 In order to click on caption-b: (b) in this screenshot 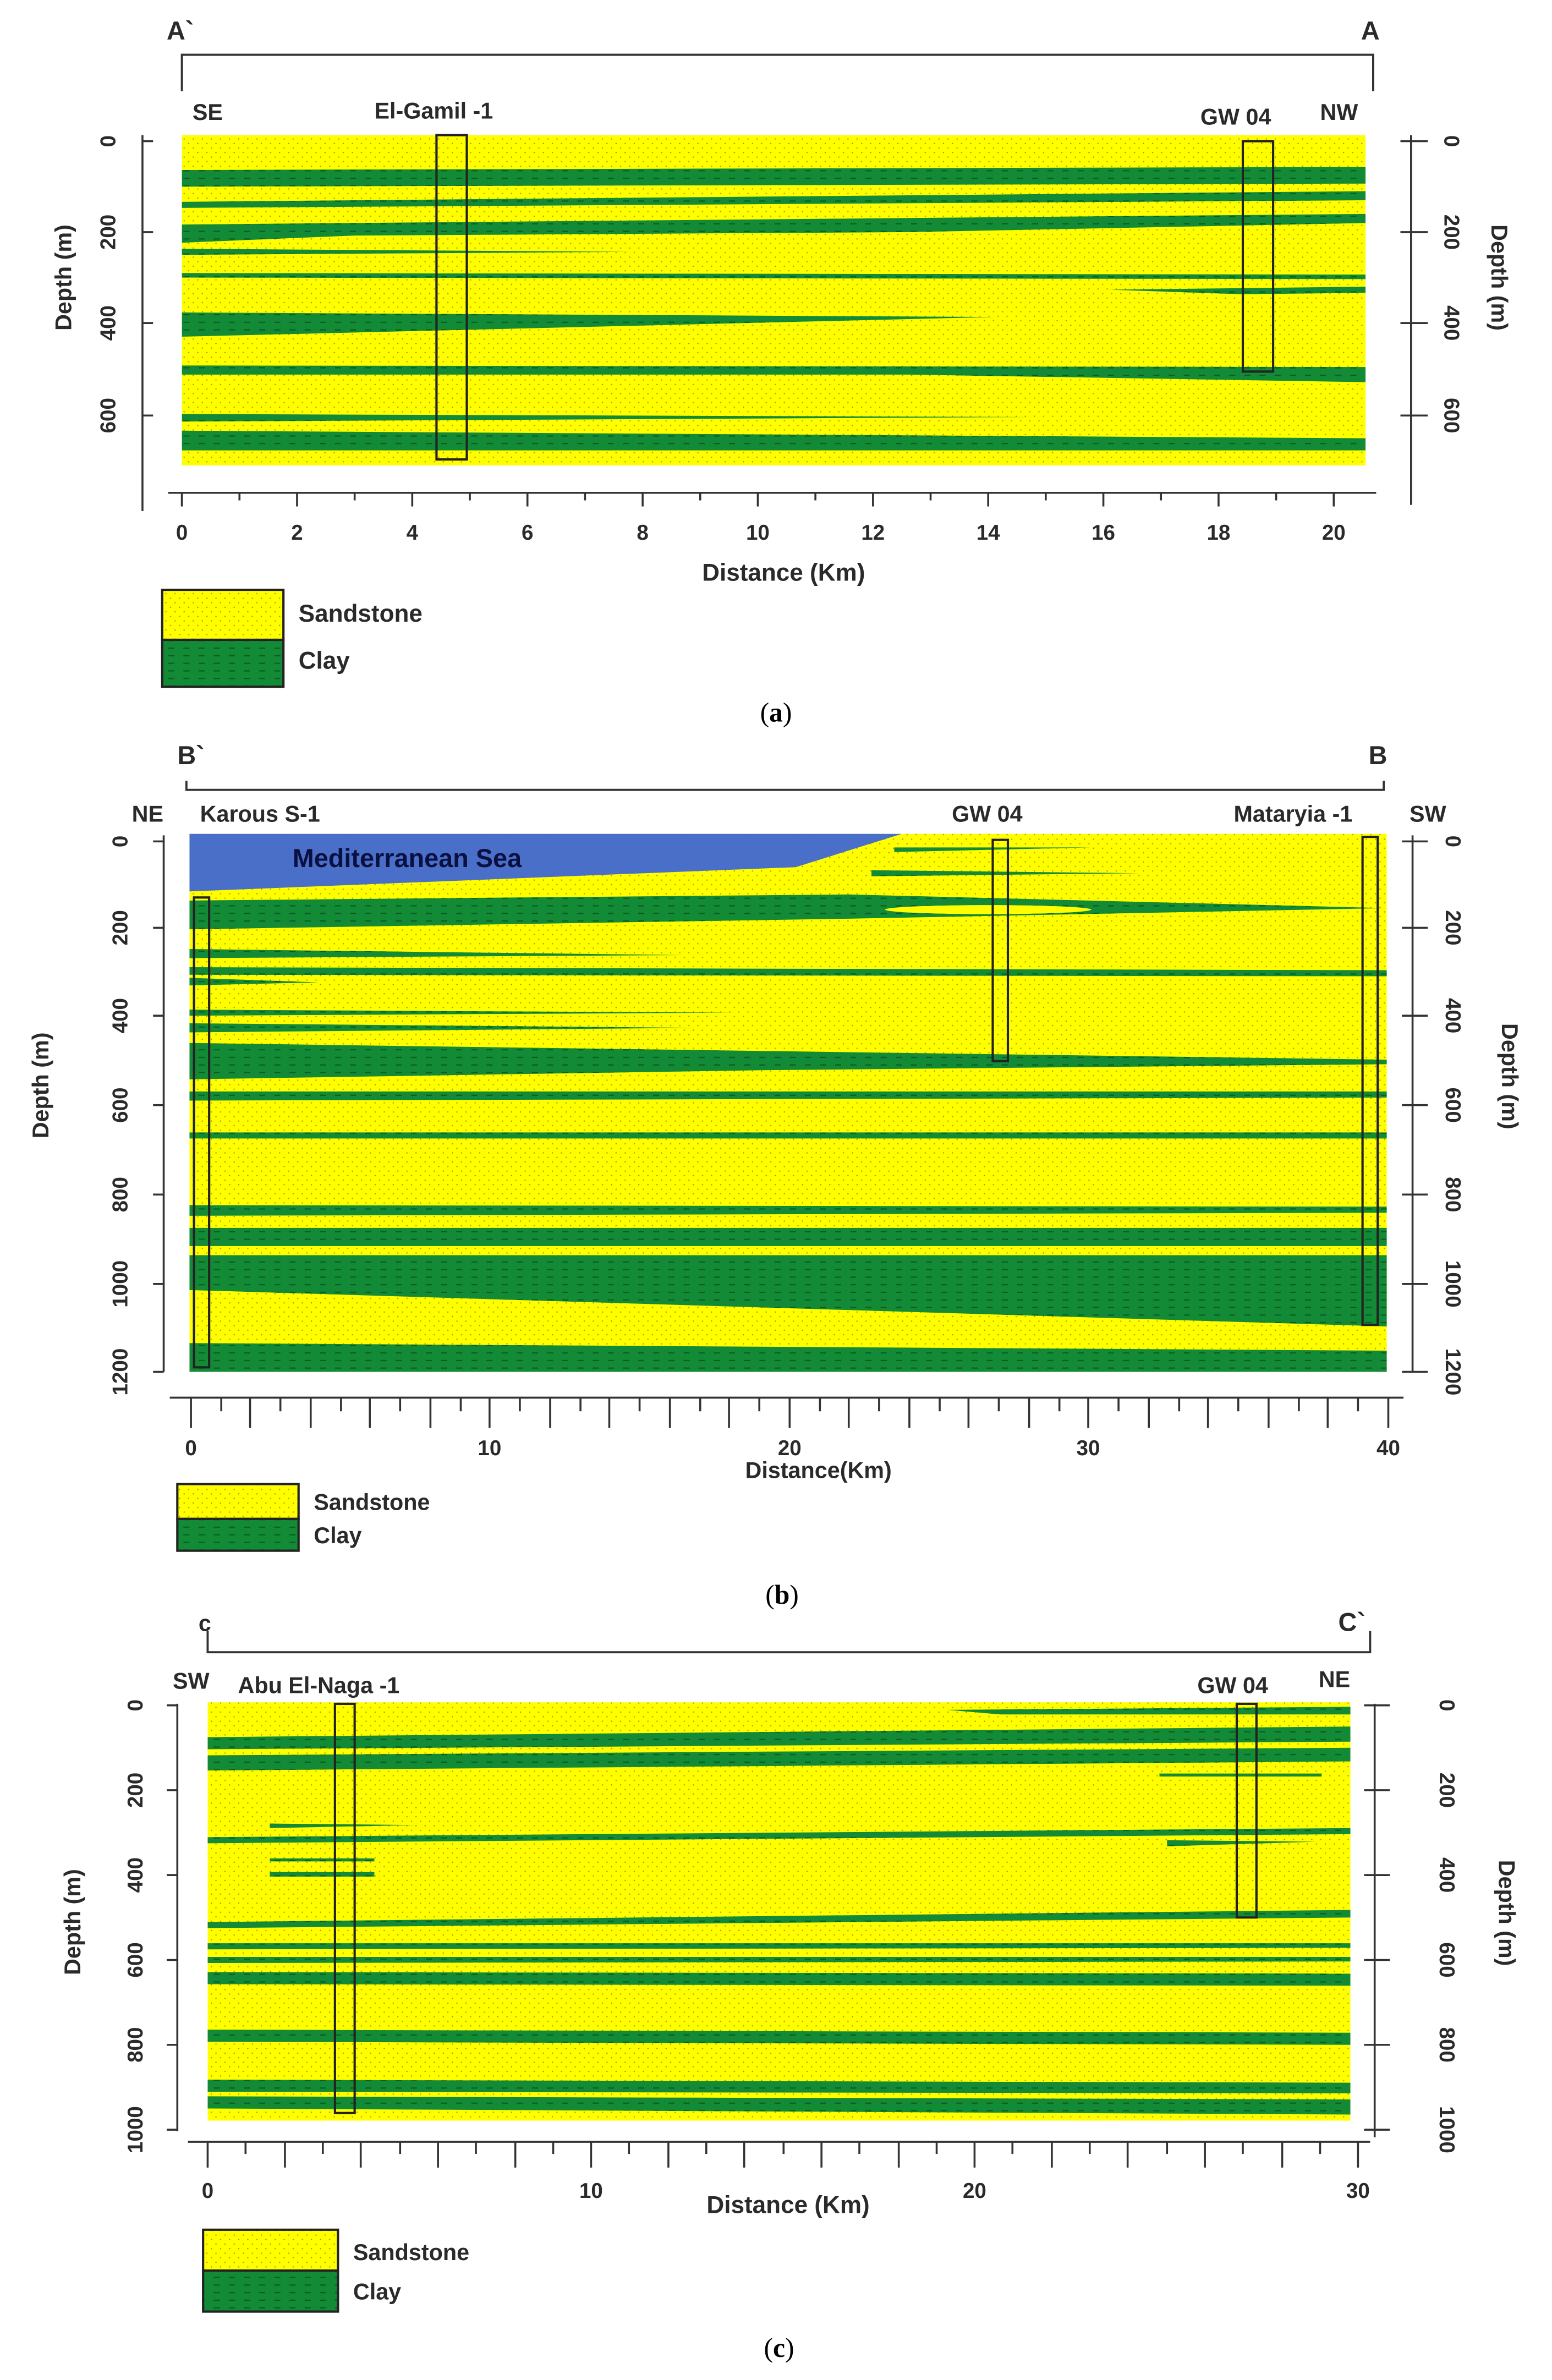, I will do `click(782, 1595)`.